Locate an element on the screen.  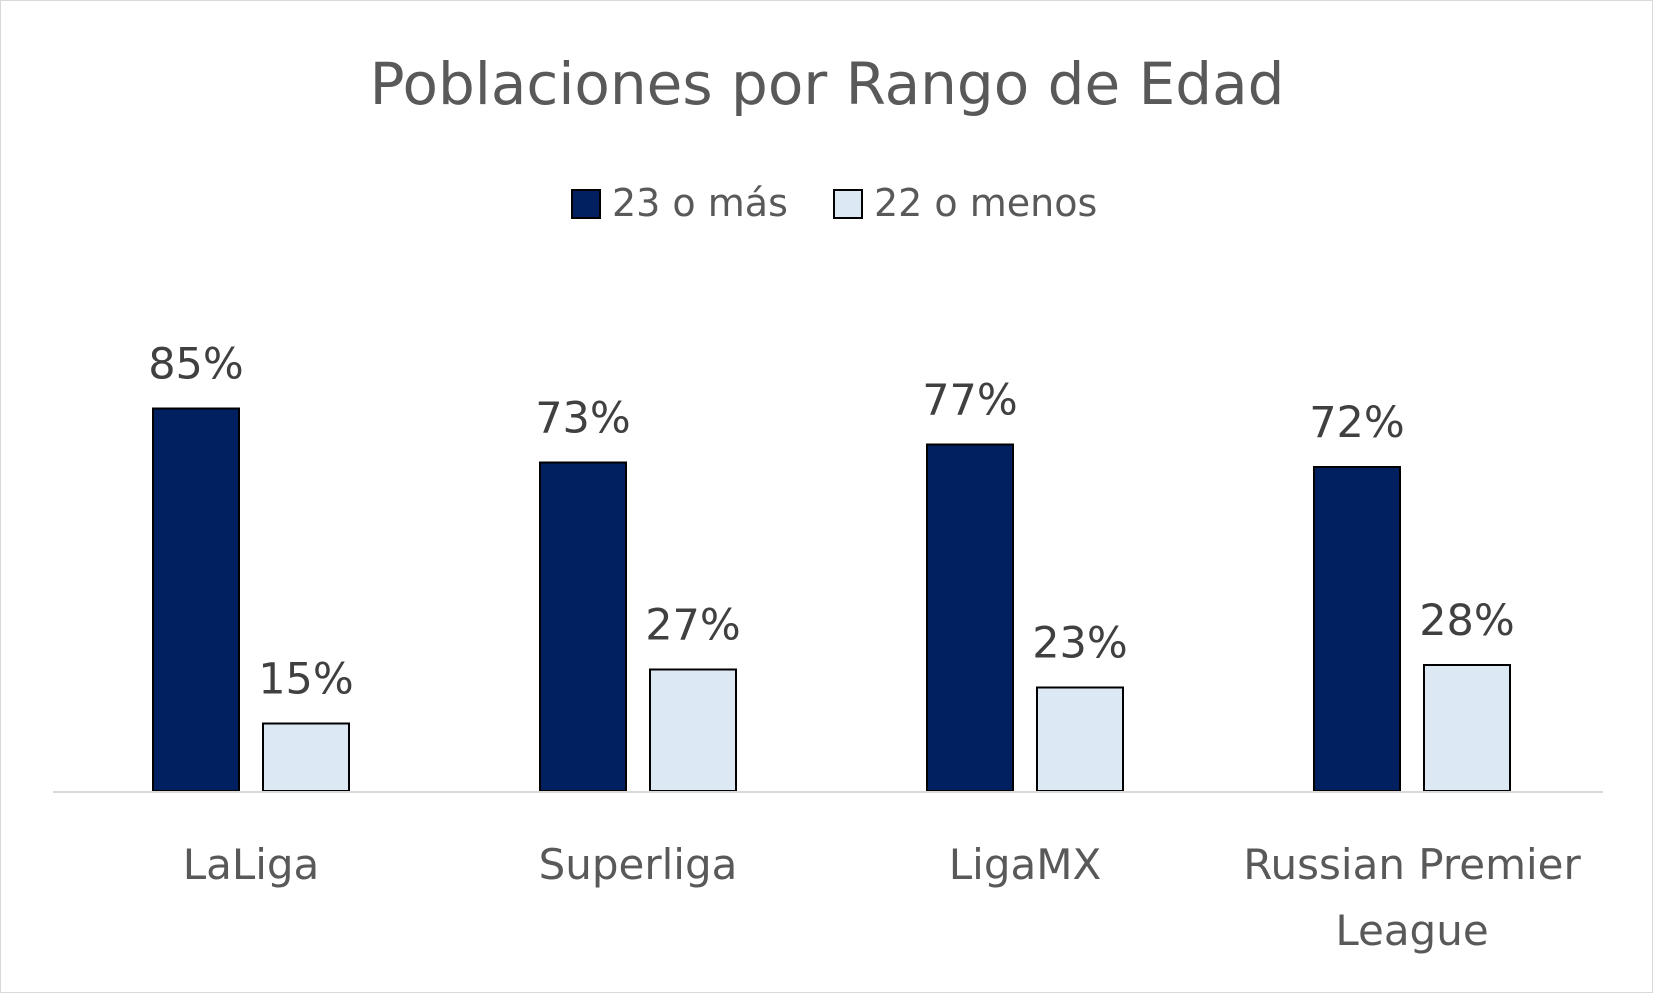
bar-russian-premier-league-23-o-m-s is located at coordinates (1357, 629).